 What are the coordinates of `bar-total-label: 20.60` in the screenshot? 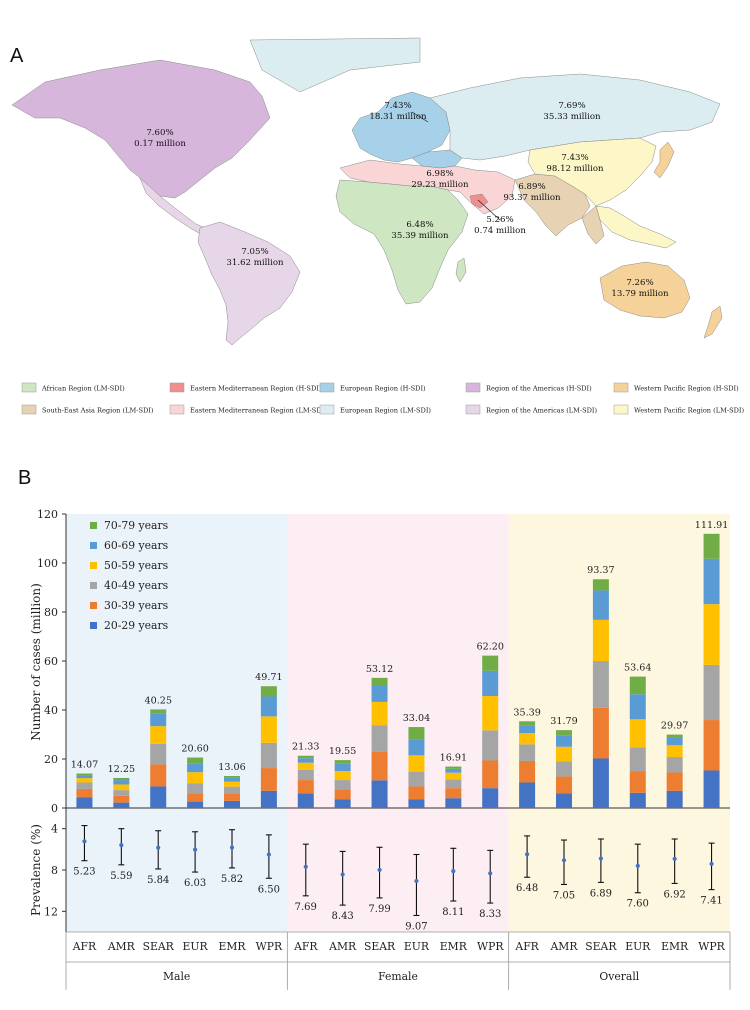 It's located at (194, 749).